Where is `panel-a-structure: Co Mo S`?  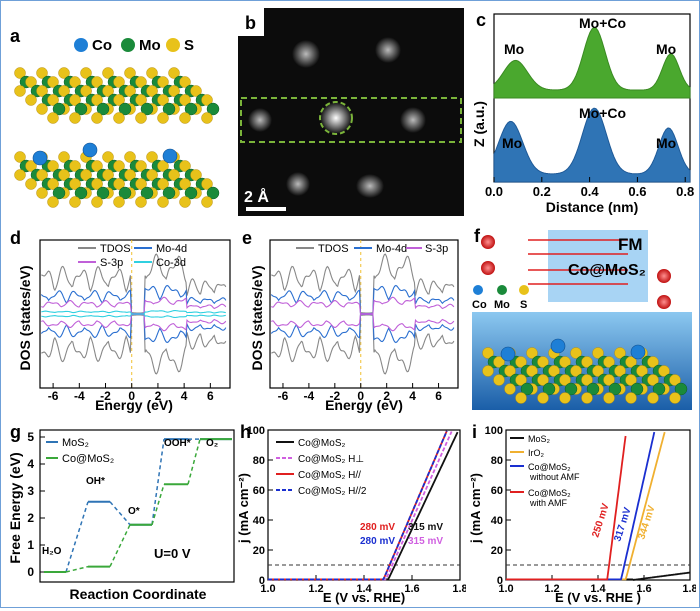 panel-a-structure: Co Mo S is located at coordinates (117, 122).